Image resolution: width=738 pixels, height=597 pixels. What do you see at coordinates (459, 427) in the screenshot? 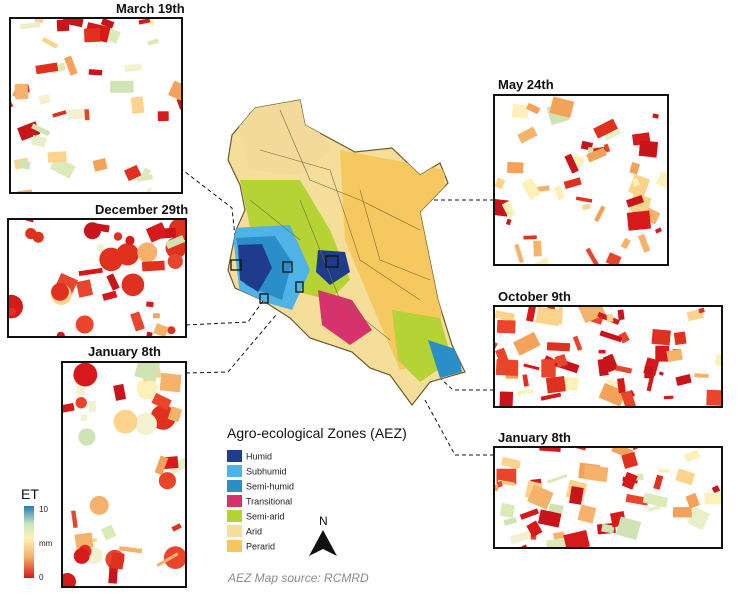
I see `connector-january-right` at bounding box center [459, 427].